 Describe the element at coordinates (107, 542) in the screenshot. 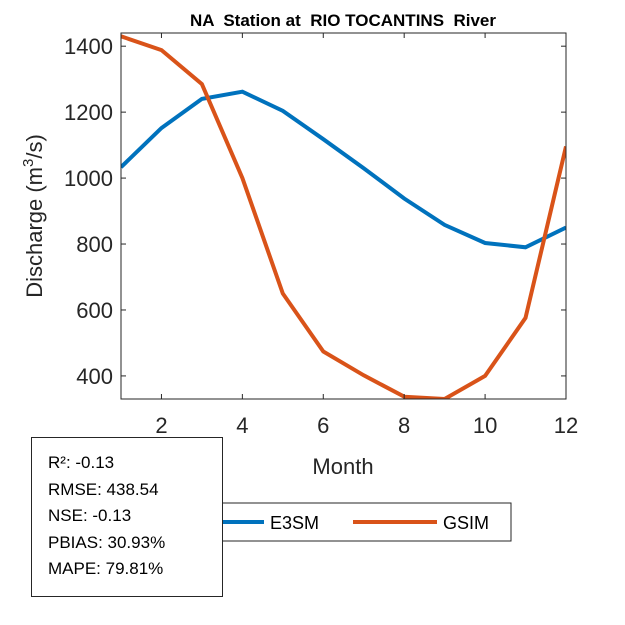

I see `stat-pbias: PBIAS: 30.93%` at that location.